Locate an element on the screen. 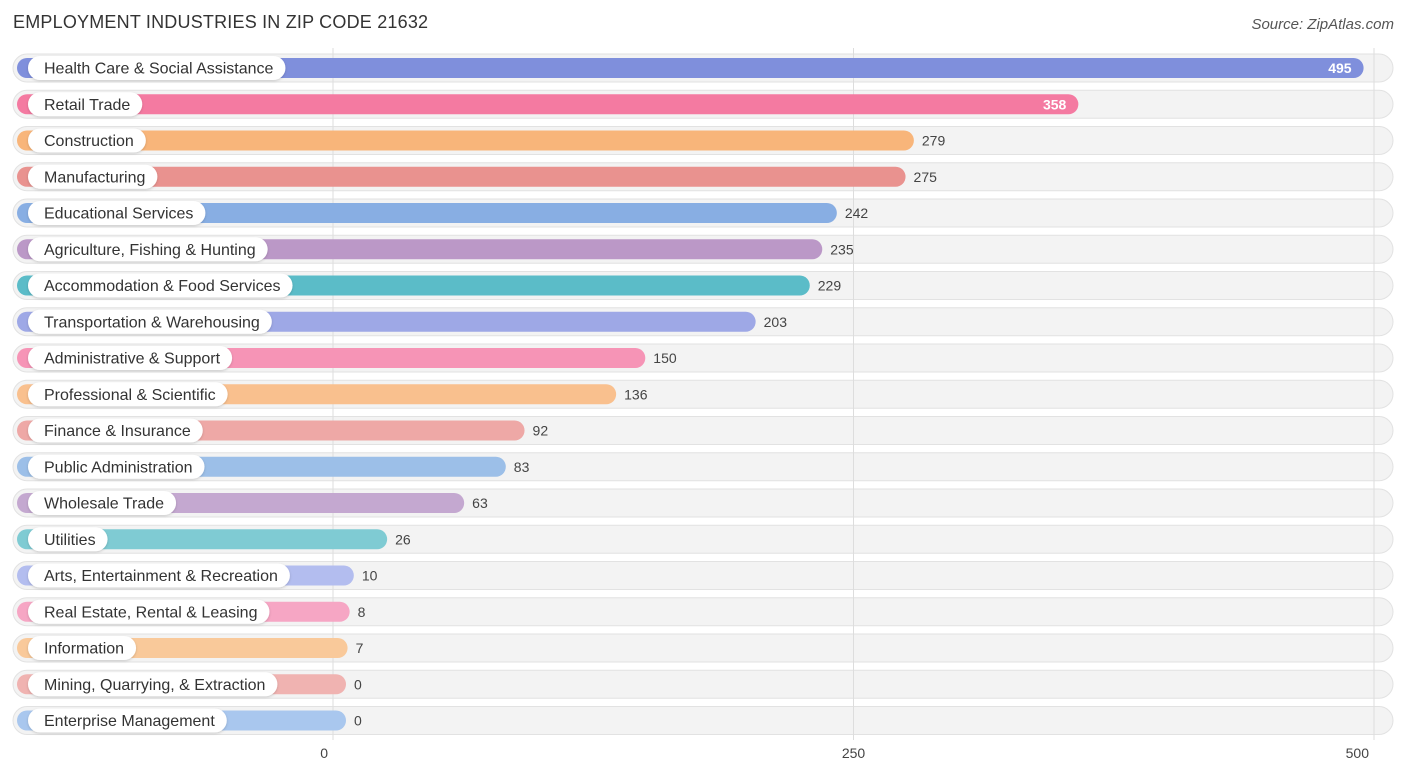 The width and height of the screenshot is (1406, 776). category-label: Arts, Entertainment & Recreation is located at coordinates (161, 576).